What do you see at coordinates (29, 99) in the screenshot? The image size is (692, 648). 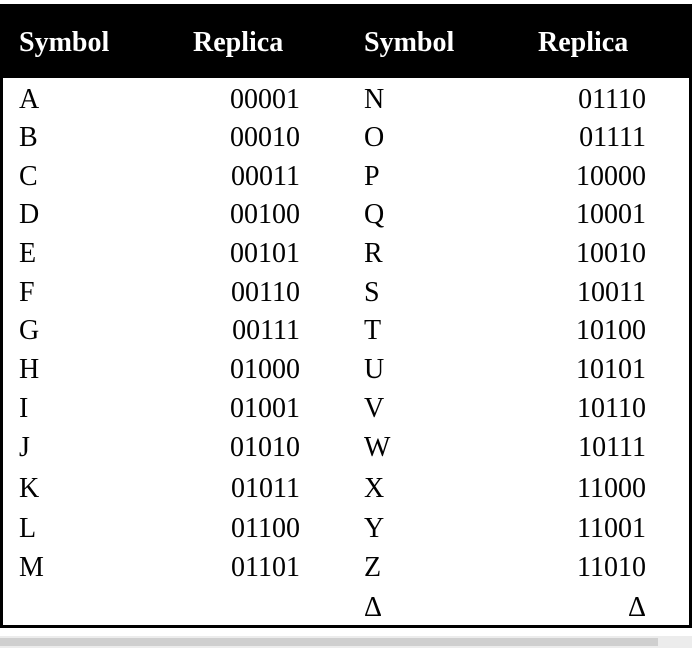 I see `symbol-cell: A` at bounding box center [29, 99].